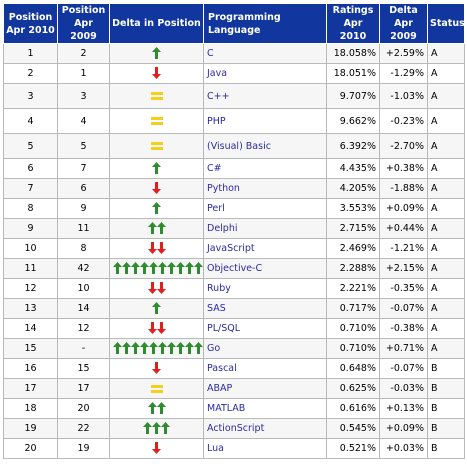  Describe the element at coordinates (265, 73) in the screenshot. I see `language-link: Java` at that location.